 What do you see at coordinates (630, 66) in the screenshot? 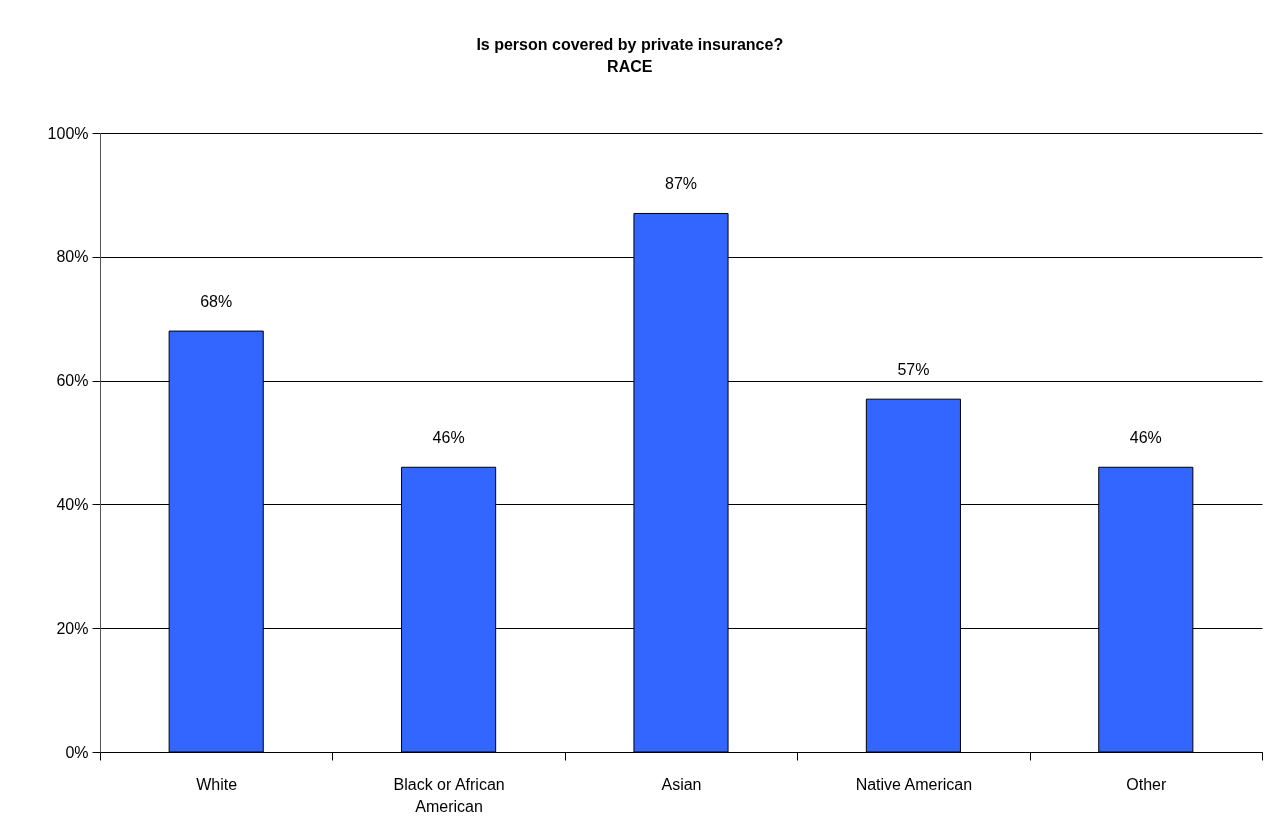
I see `chart-subtitle: RACE` at bounding box center [630, 66].